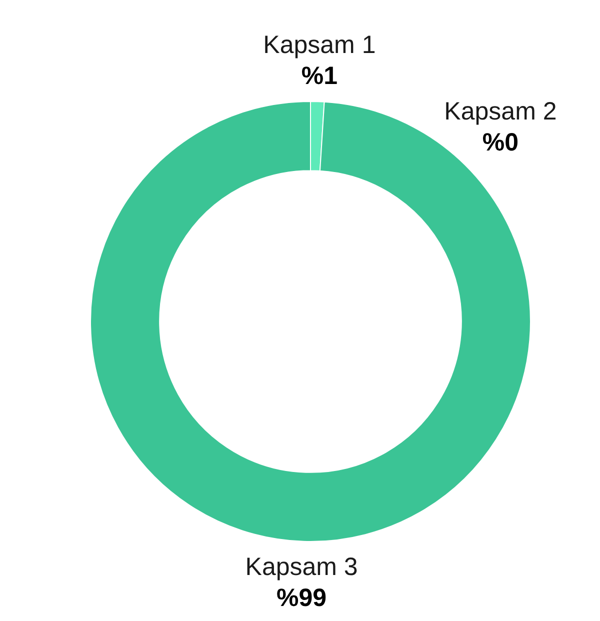  What do you see at coordinates (319, 45) in the screenshot?
I see `slice-label: Kapsam 1` at bounding box center [319, 45].